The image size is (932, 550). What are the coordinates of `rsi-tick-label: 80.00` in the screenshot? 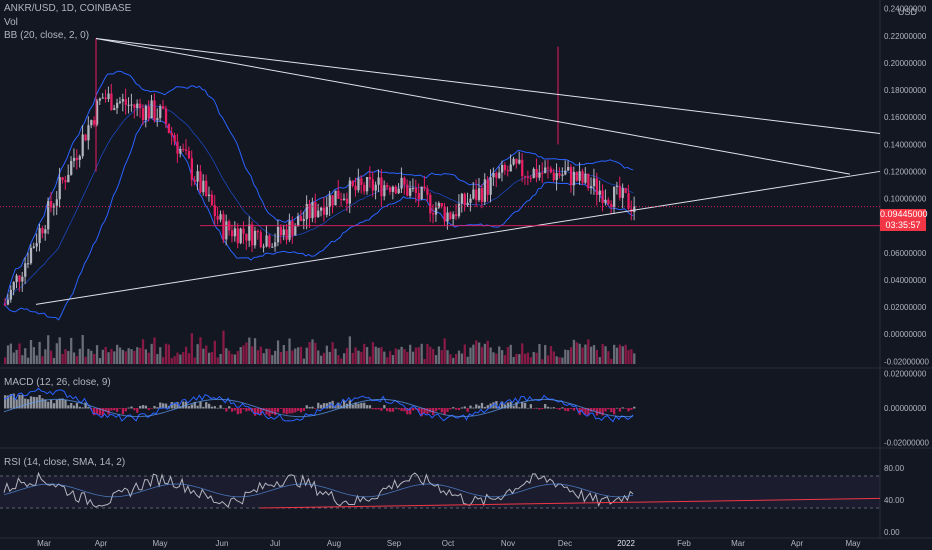 It's located at (894, 468).